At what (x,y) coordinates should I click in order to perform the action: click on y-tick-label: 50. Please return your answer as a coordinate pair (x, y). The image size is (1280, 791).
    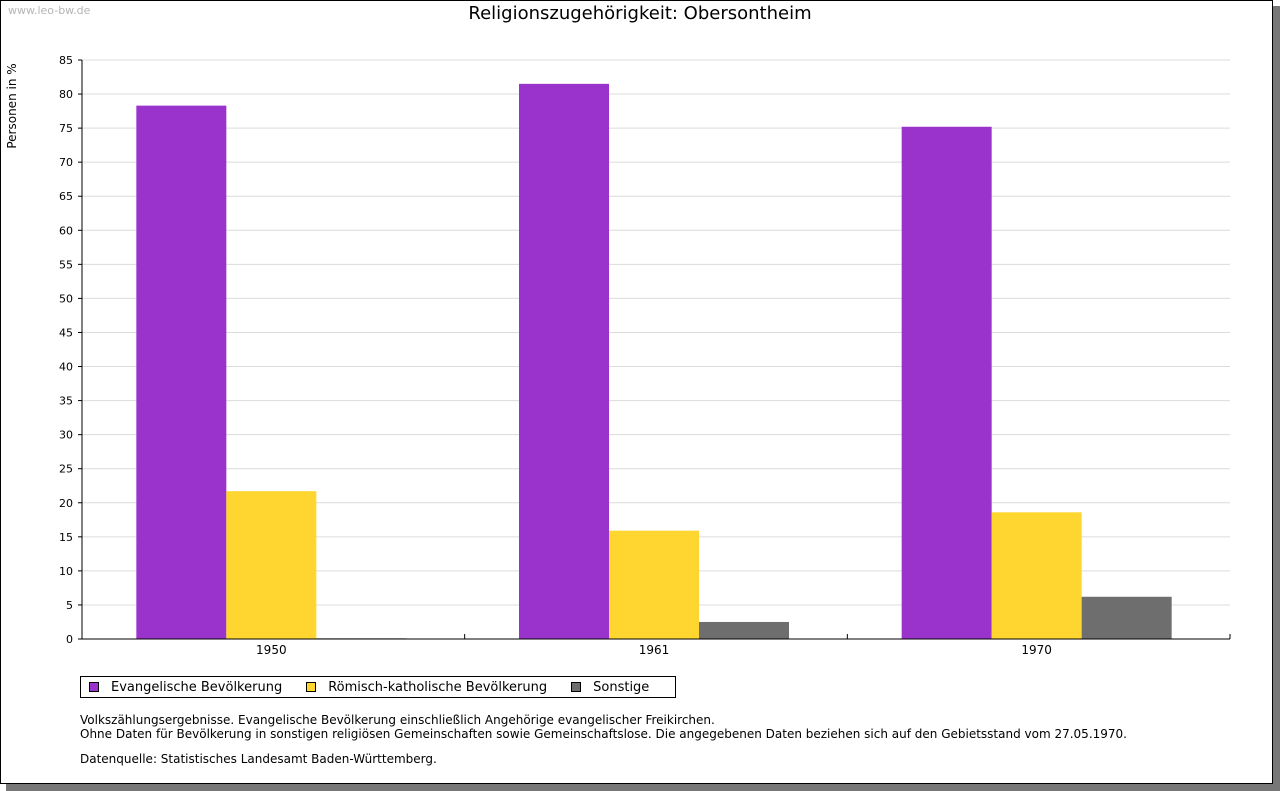
    Looking at the image, I should click on (66, 298).